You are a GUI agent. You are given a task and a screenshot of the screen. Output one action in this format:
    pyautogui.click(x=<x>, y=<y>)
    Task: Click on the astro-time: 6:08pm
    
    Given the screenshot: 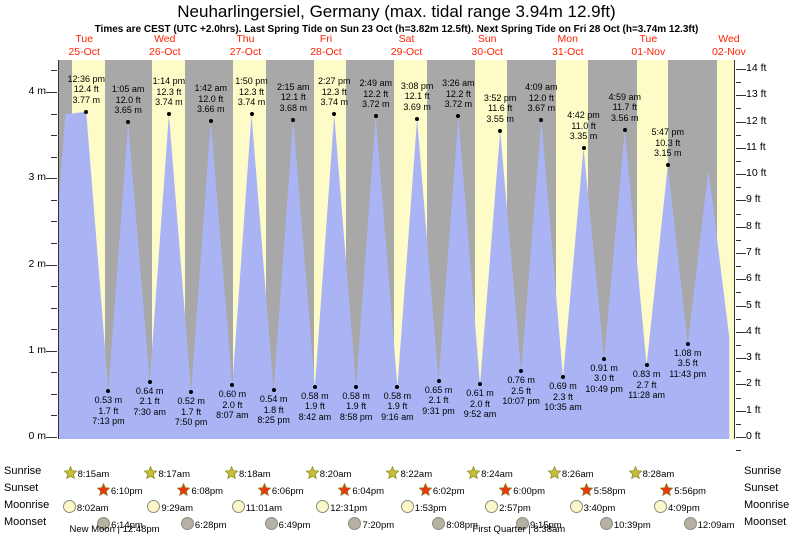 What is the action you would take?
    pyautogui.click(x=207, y=491)
    